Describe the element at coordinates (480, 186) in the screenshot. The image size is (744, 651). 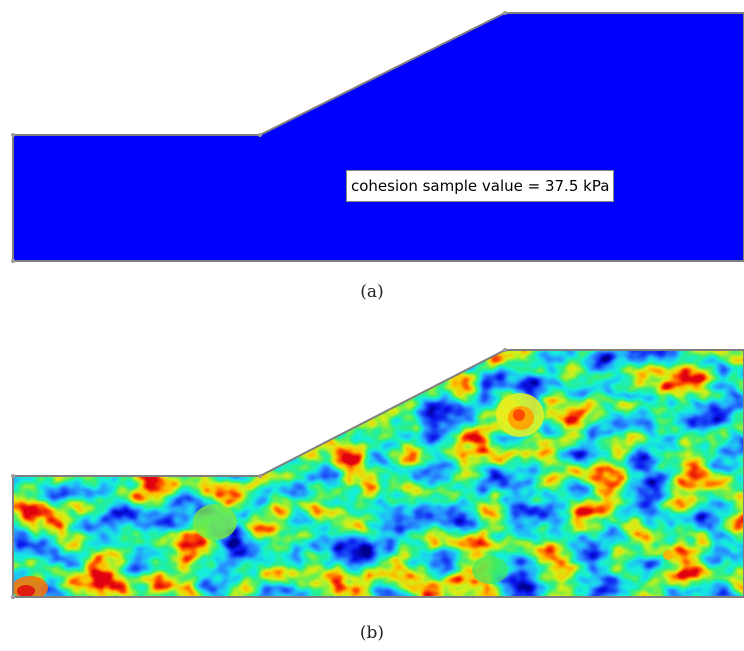
I see `cohesion-annotation: cohesion sample value = 37.5 kPa` at that location.